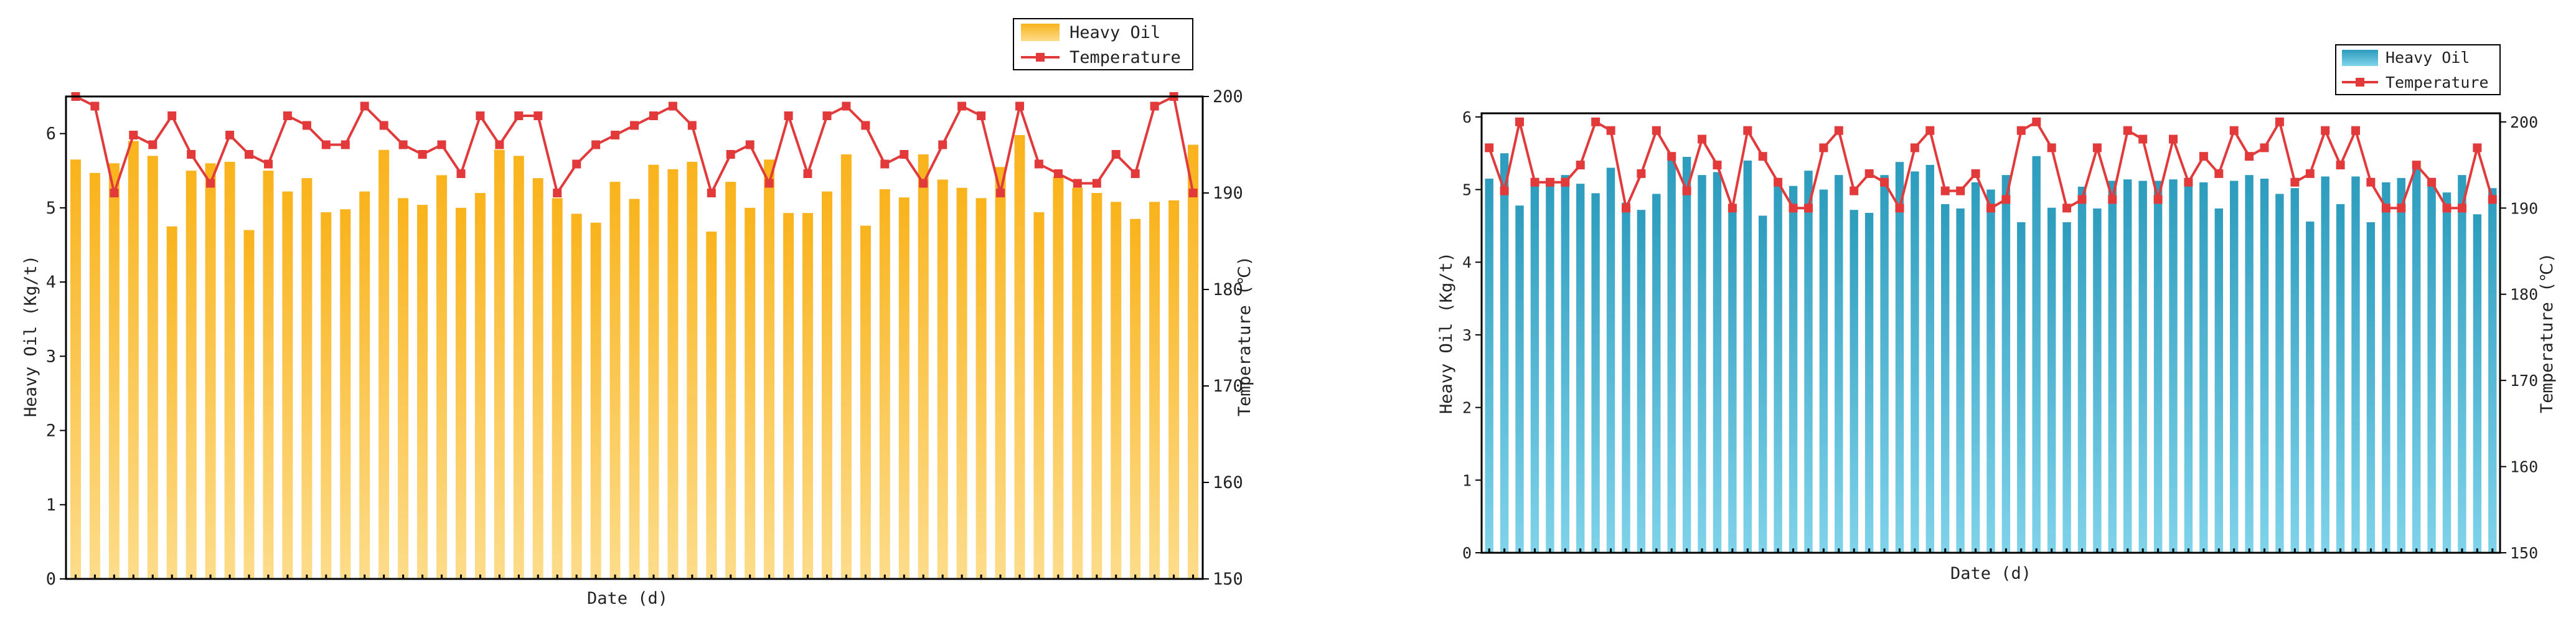 This screenshot has width=2576, height=620. What do you see at coordinates (51, 282) in the screenshot?
I see `left-axis-tick-label: 4` at bounding box center [51, 282].